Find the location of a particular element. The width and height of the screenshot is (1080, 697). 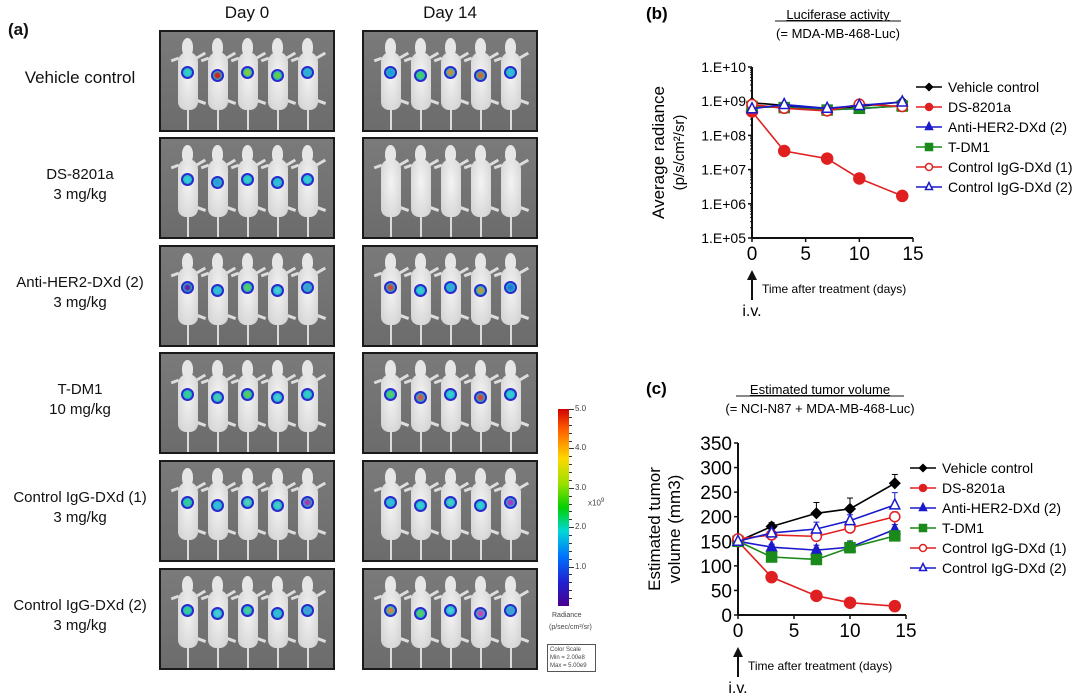

radiance-colorbar is located at coordinates (563, 507).